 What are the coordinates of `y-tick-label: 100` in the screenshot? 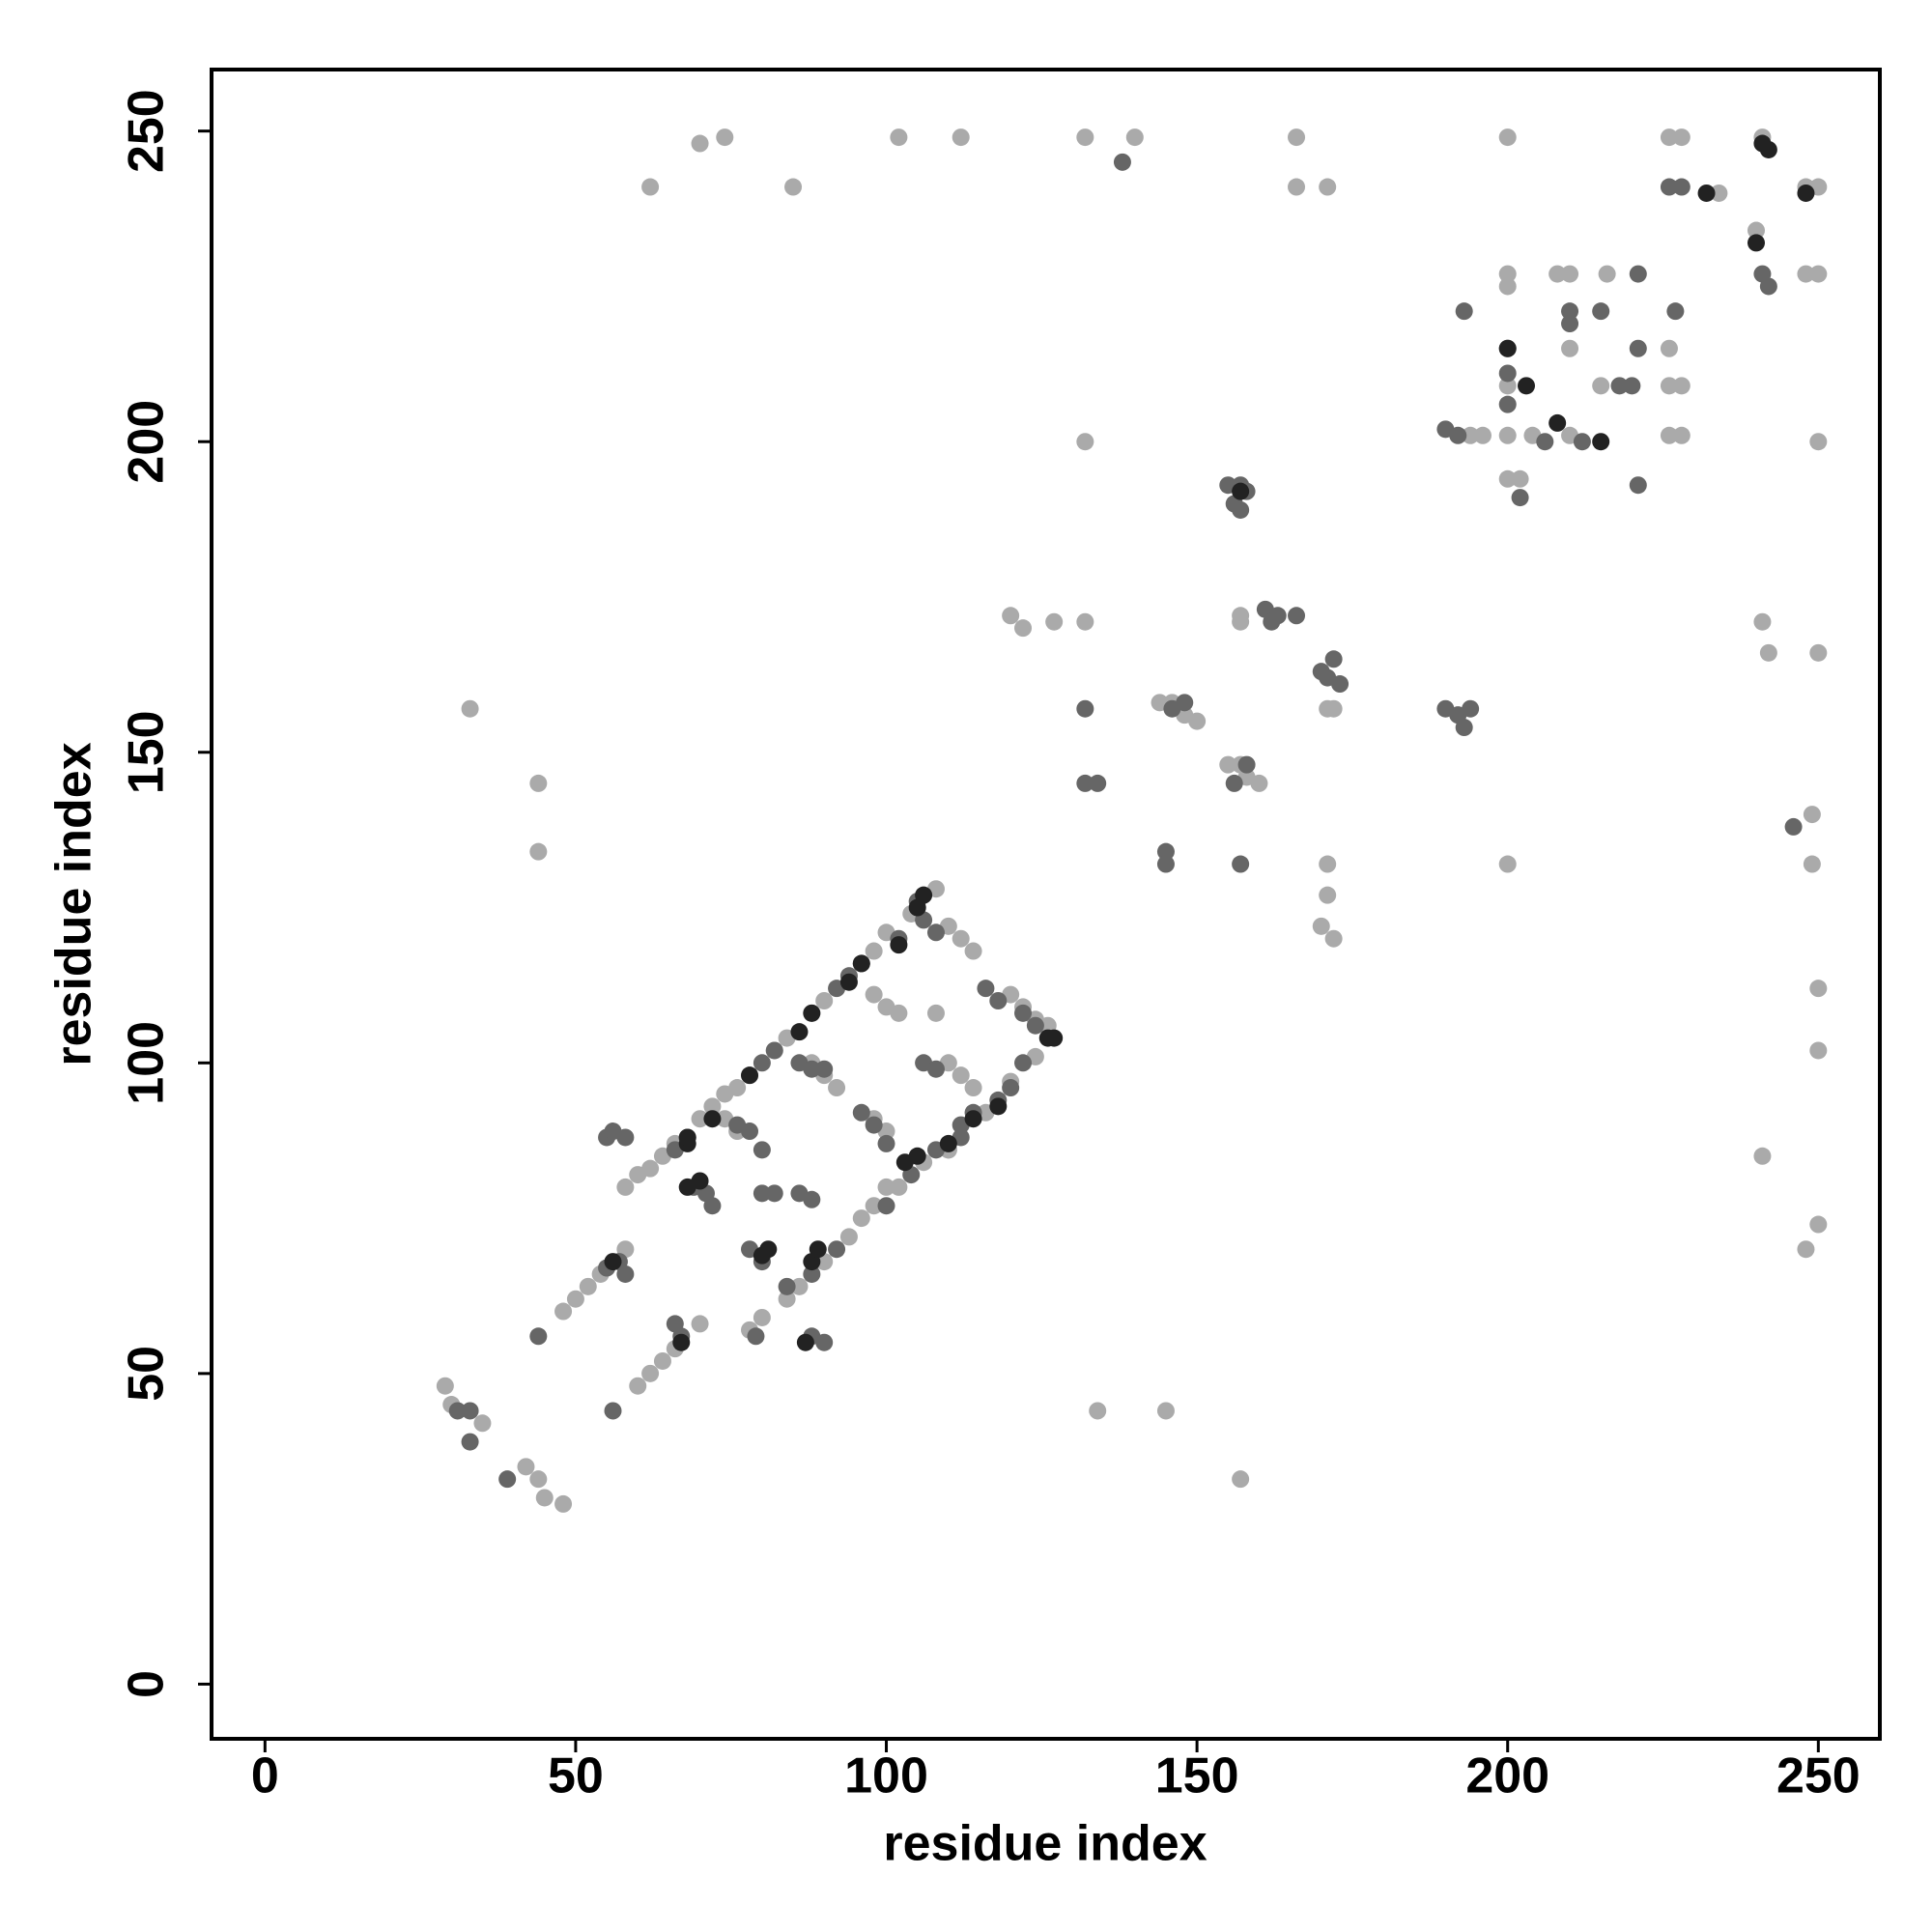 It's located at (147, 1063).